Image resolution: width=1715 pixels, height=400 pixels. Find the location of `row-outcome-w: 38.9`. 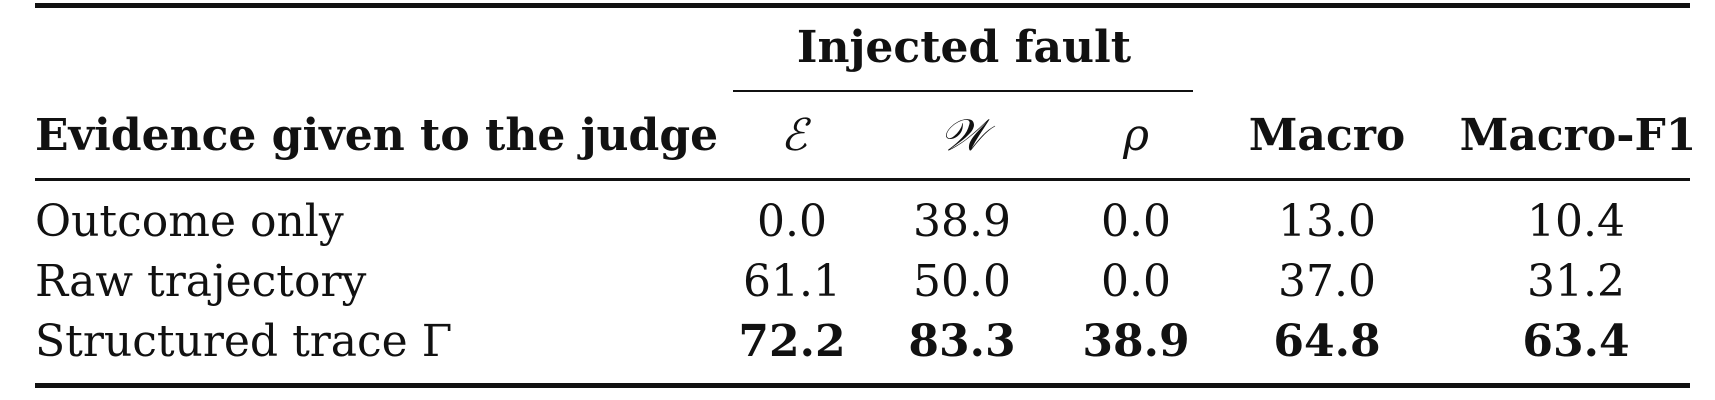

row-outcome-w: 38.9 is located at coordinates (962, 221).